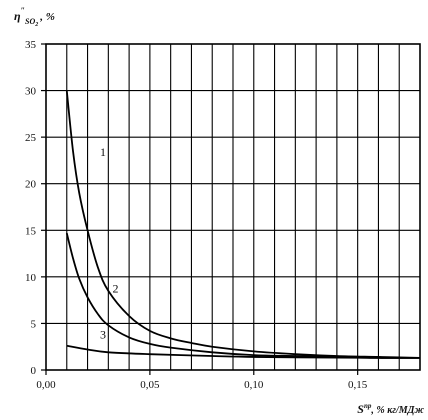  Describe the element at coordinates (31, 45) in the screenshot. I see `y-tick-label: 35` at that location.